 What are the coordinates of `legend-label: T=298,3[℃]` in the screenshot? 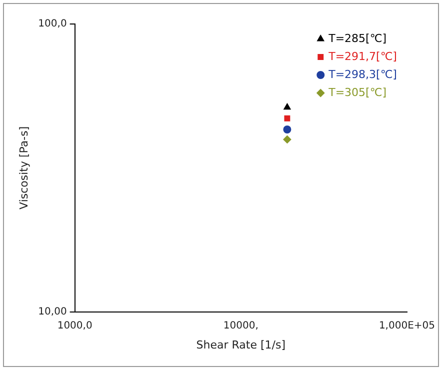 It's located at (362, 74).